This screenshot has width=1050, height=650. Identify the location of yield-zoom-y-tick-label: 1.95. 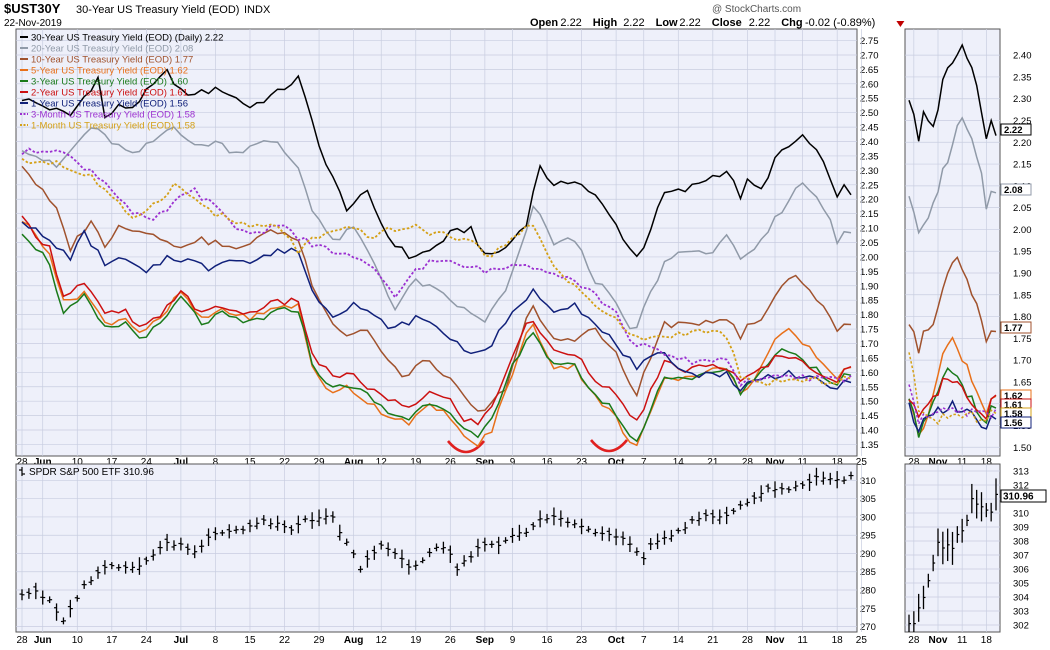
(1022, 252).